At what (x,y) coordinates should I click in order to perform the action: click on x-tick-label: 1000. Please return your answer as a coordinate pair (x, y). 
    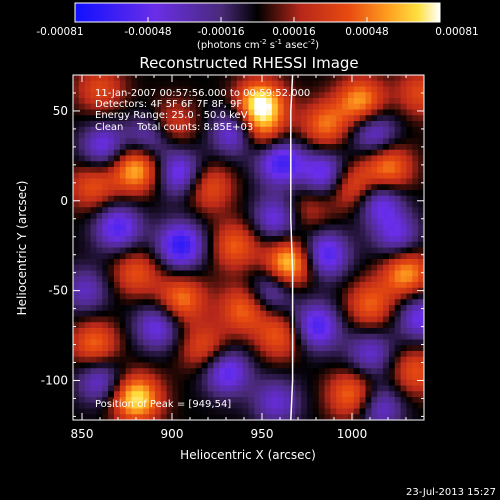
    Looking at the image, I should click on (352, 434).